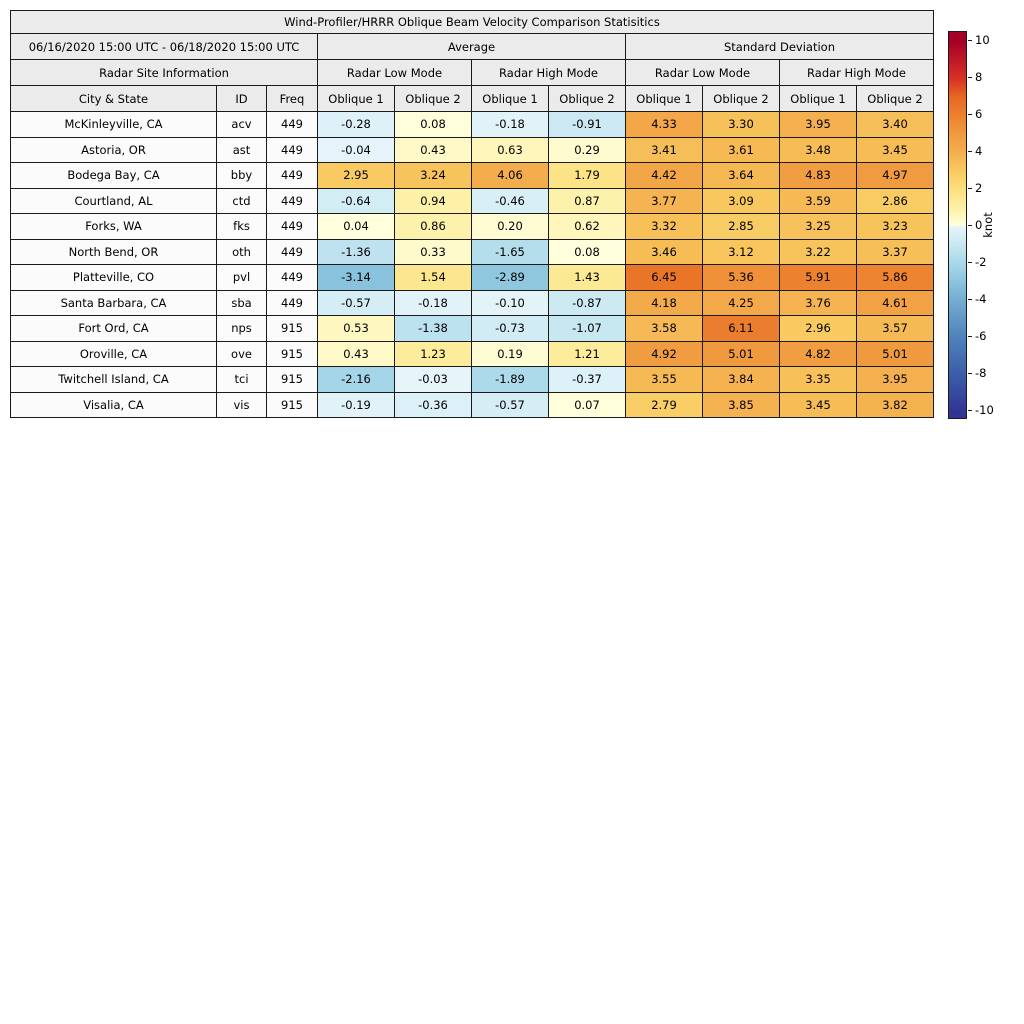  What do you see at coordinates (356, 124) in the screenshot?
I see `value-cell: -0.28` at bounding box center [356, 124].